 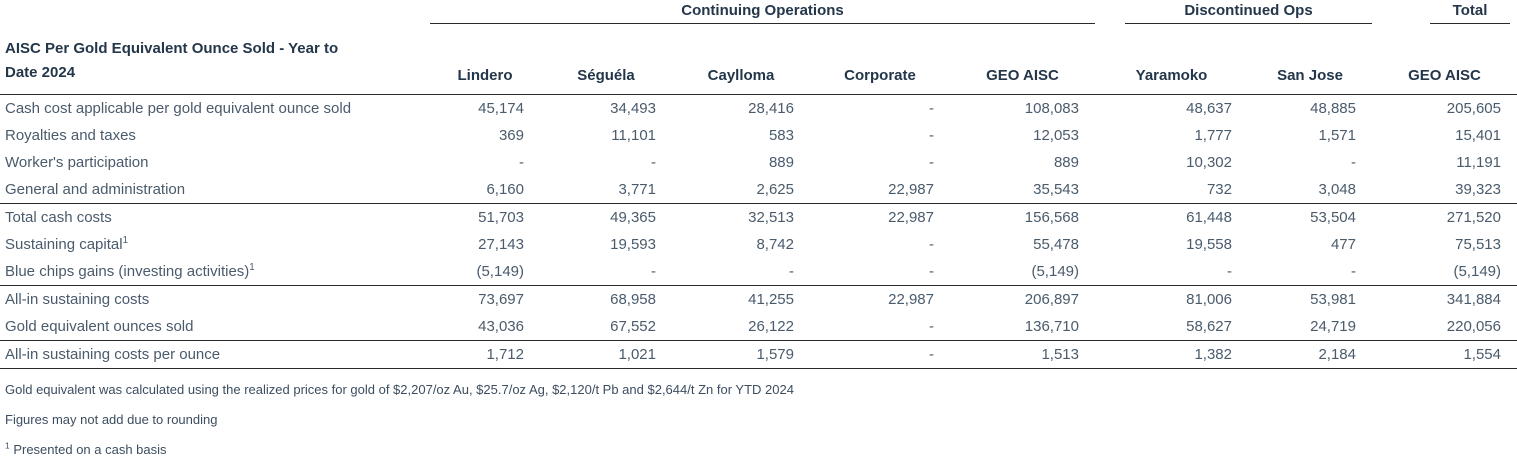 I want to click on cell-value: 45,174, so click(x=501, y=108).